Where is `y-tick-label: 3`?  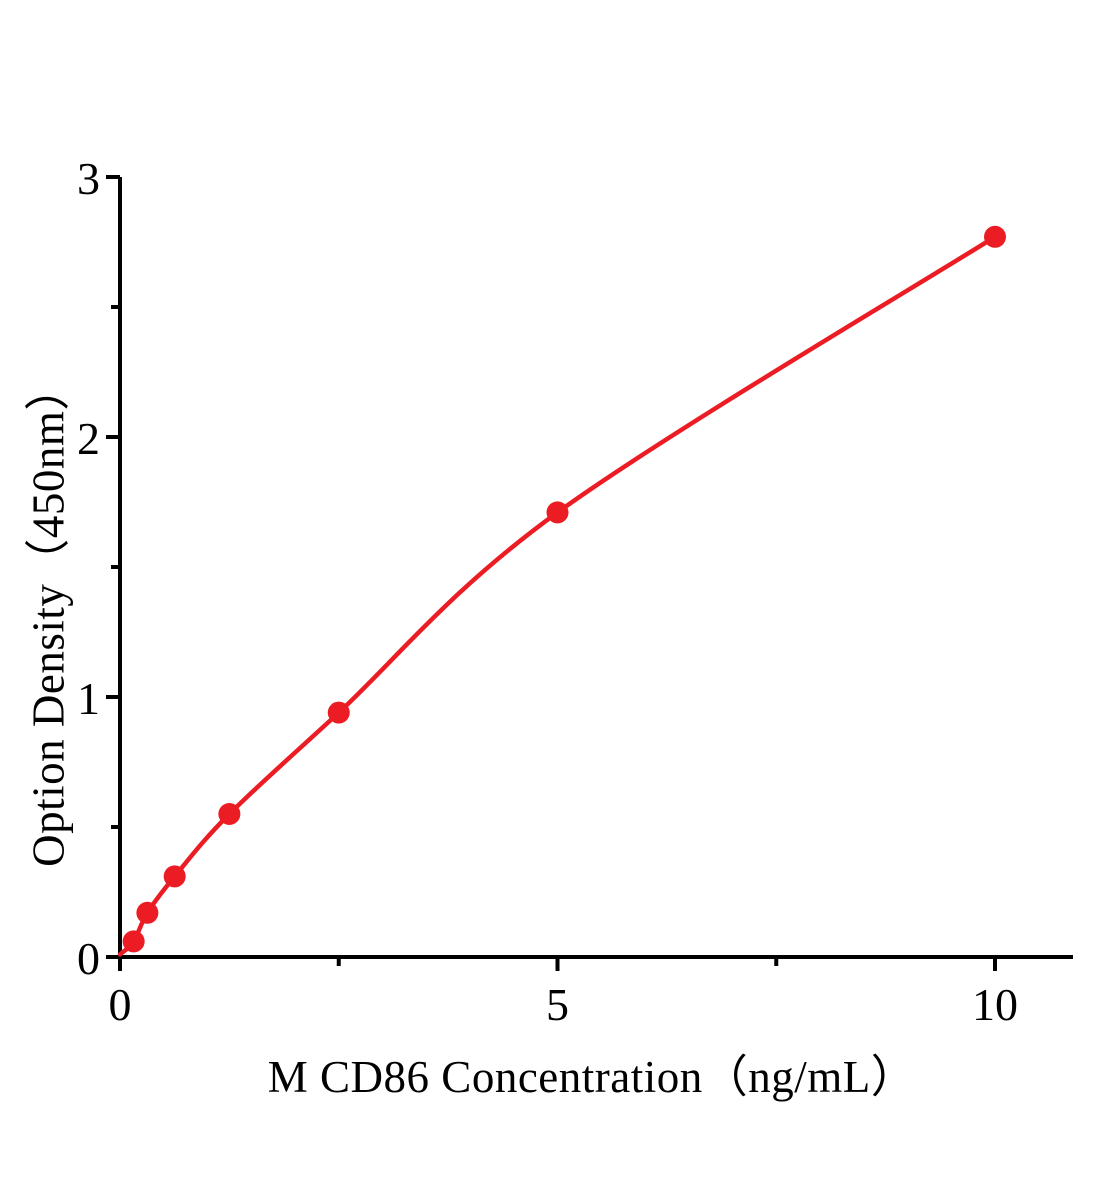
y-tick-label: 3 is located at coordinates (88, 178).